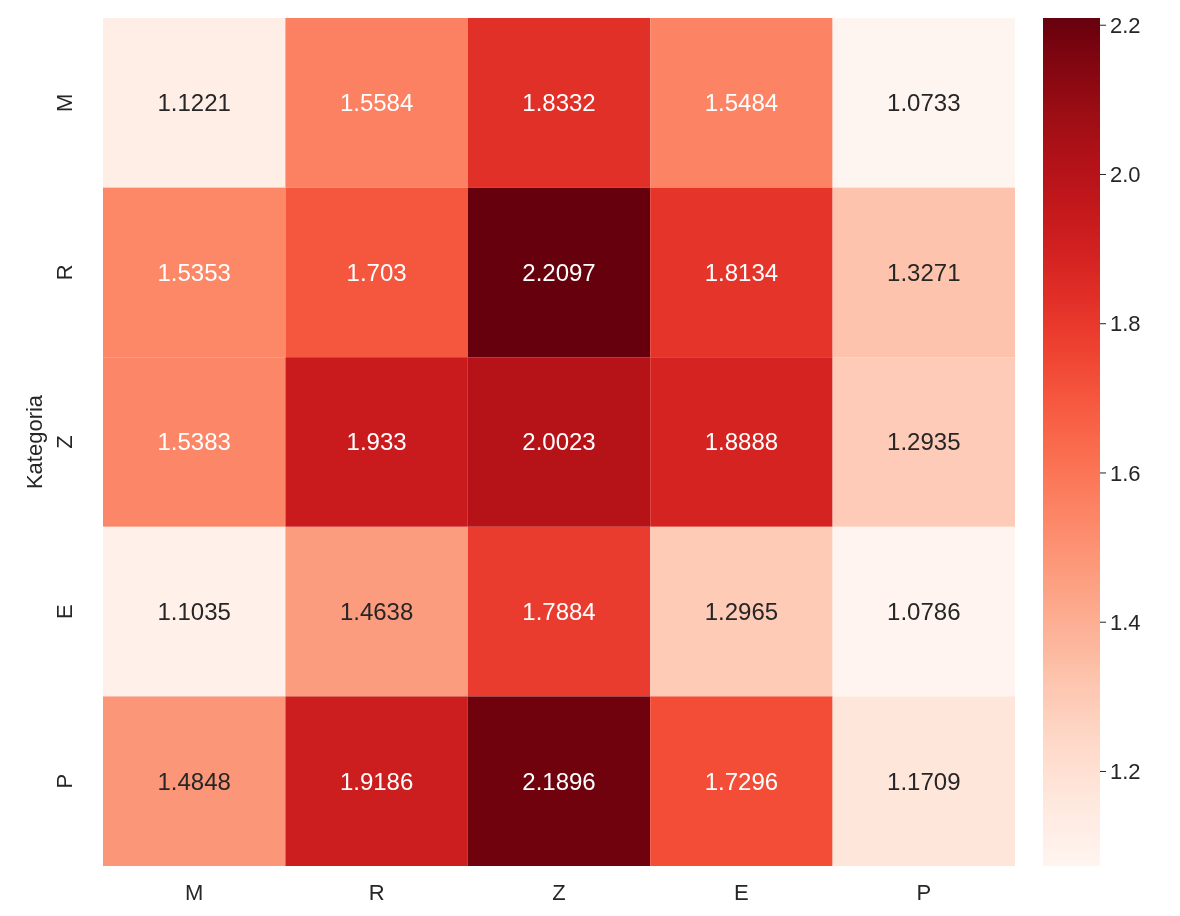 This screenshot has height=916, width=1180. What do you see at coordinates (34, 442) in the screenshot?
I see `y-axis-title: Kategoria` at bounding box center [34, 442].